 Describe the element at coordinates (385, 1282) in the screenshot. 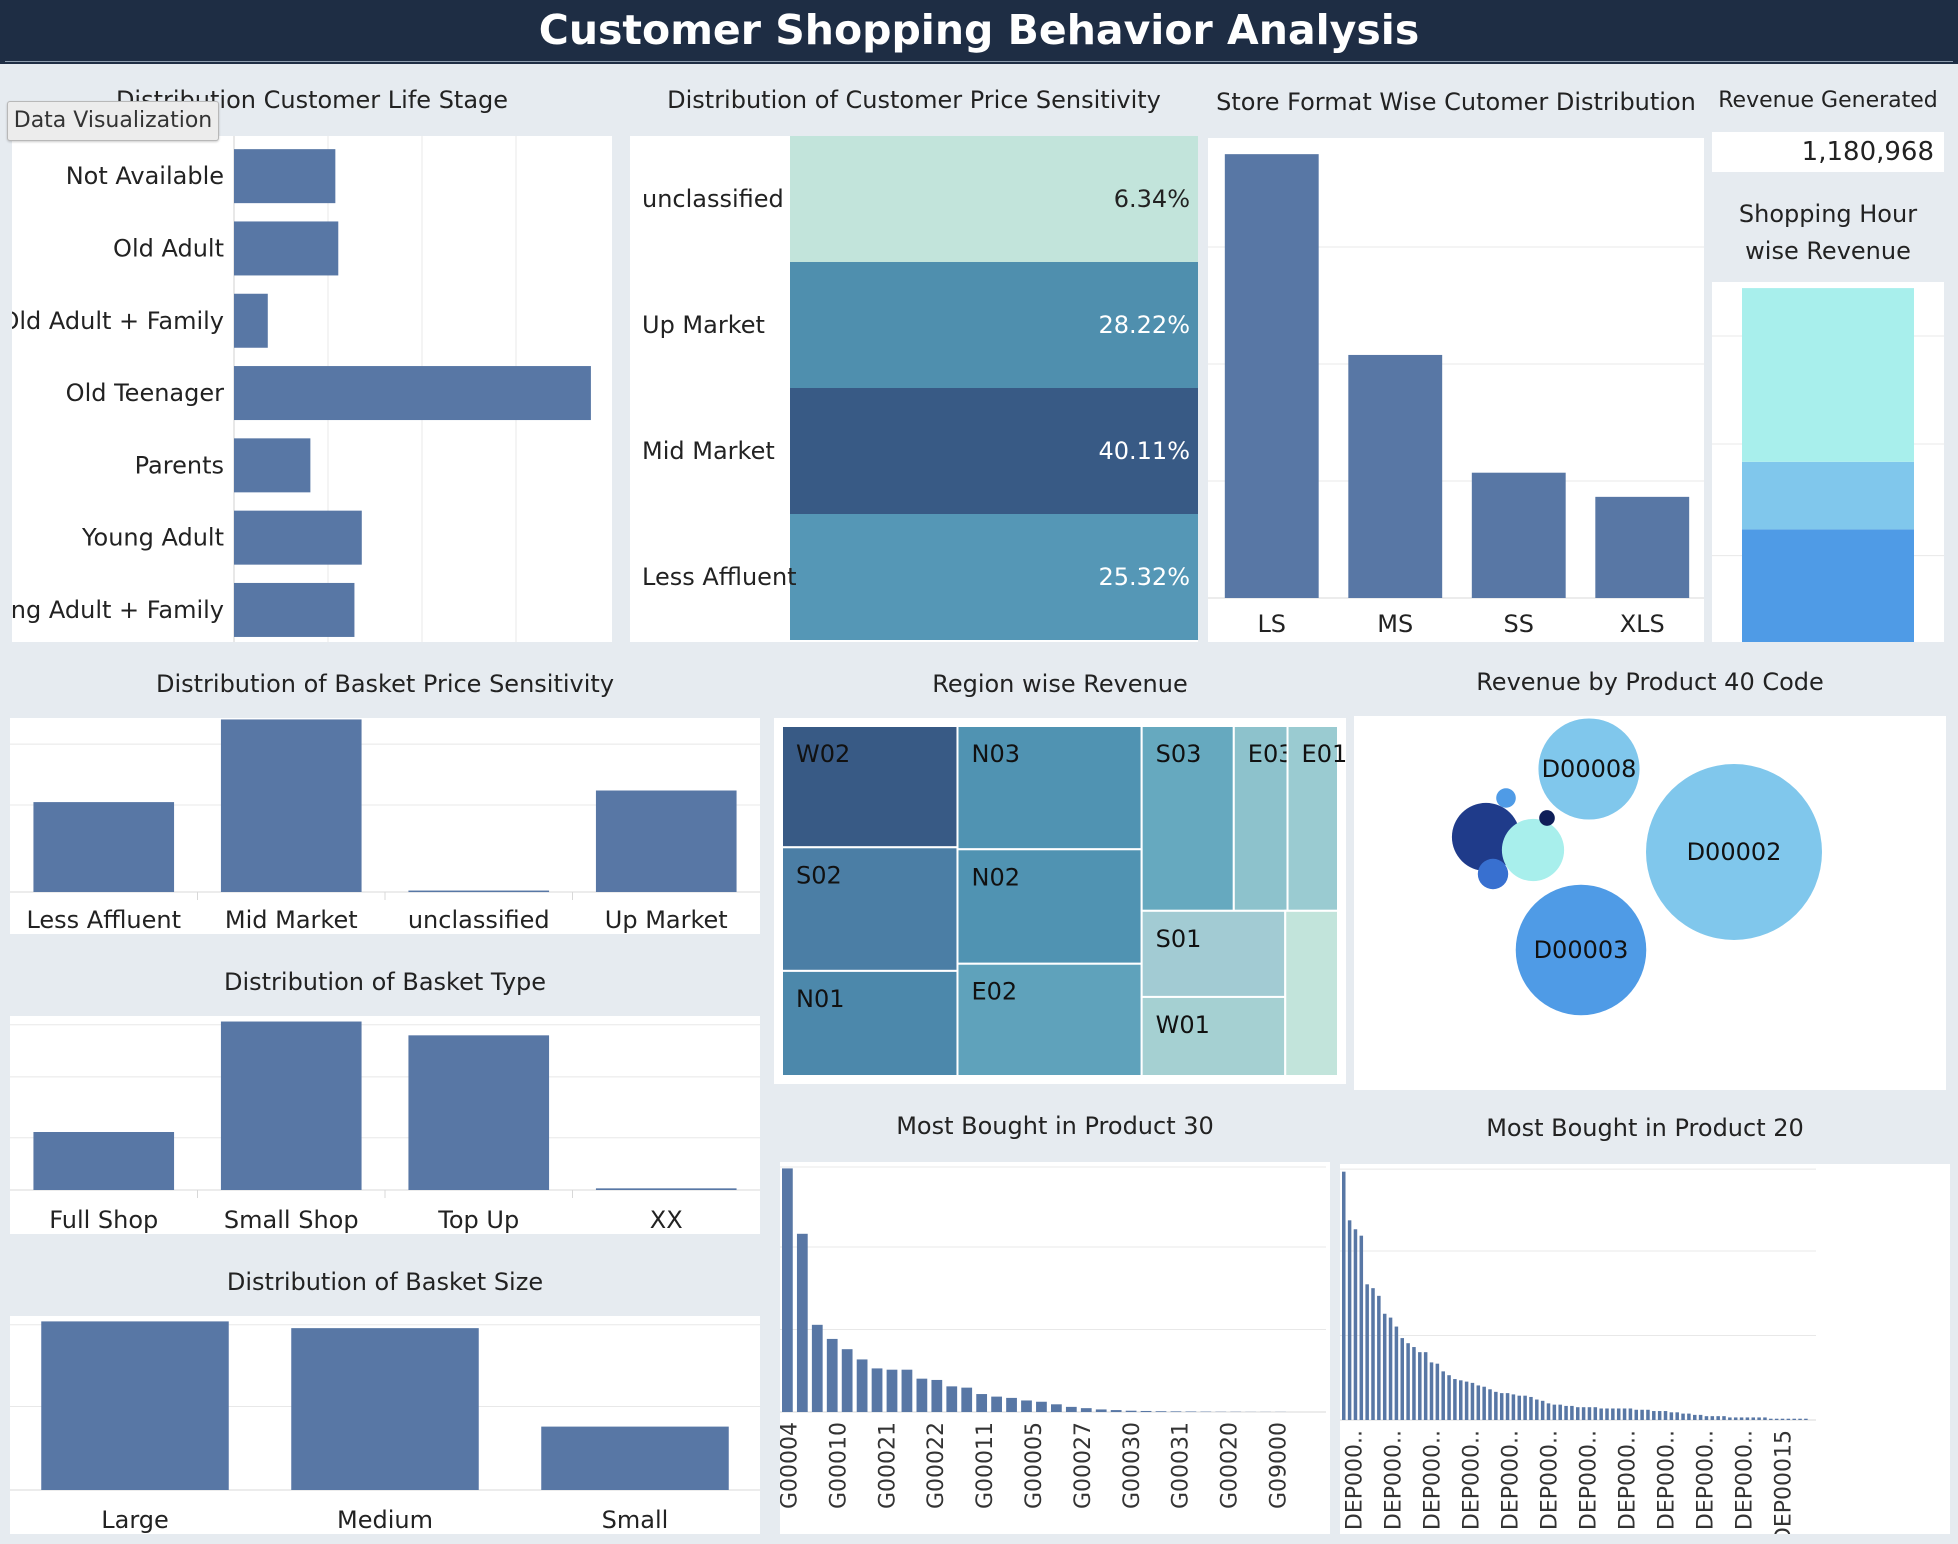

I see `basket-size-title: Distribution of Basket Size` at that location.